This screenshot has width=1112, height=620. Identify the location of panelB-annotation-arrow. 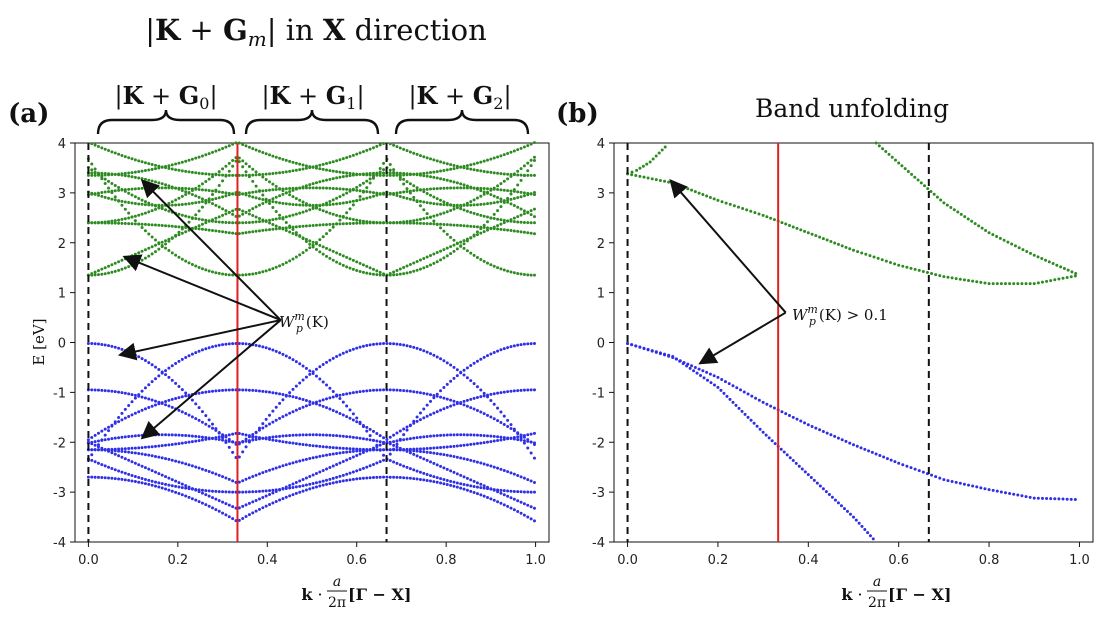
(728, 246).